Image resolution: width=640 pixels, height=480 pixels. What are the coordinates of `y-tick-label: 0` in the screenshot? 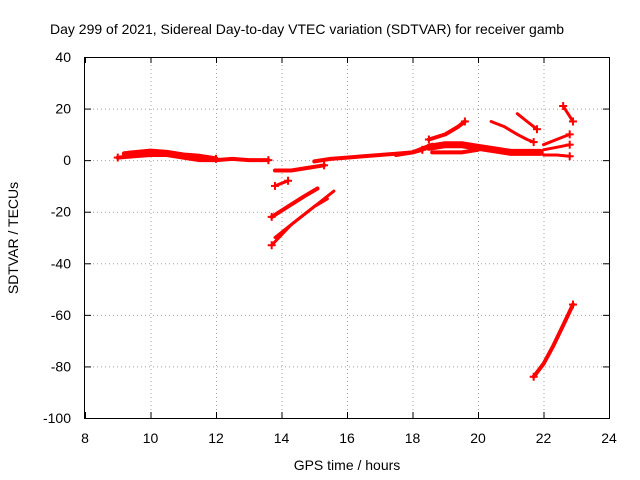 It's located at (67, 160).